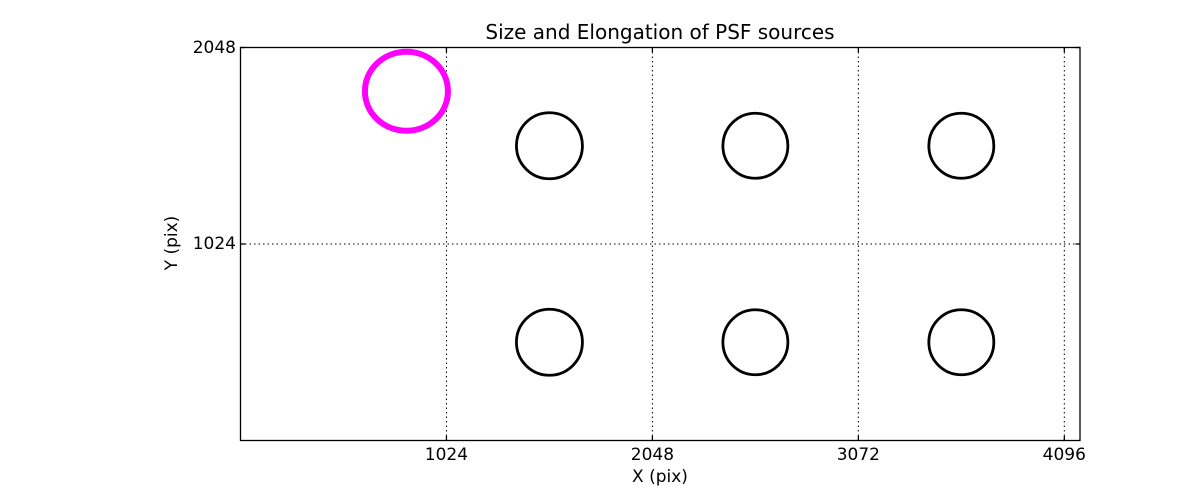 The height and width of the screenshot is (490, 1200). Describe the element at coordinates (660, 32) in the screenshot. I see `chart-title: Size and Elongation of PSF sources` at that location.